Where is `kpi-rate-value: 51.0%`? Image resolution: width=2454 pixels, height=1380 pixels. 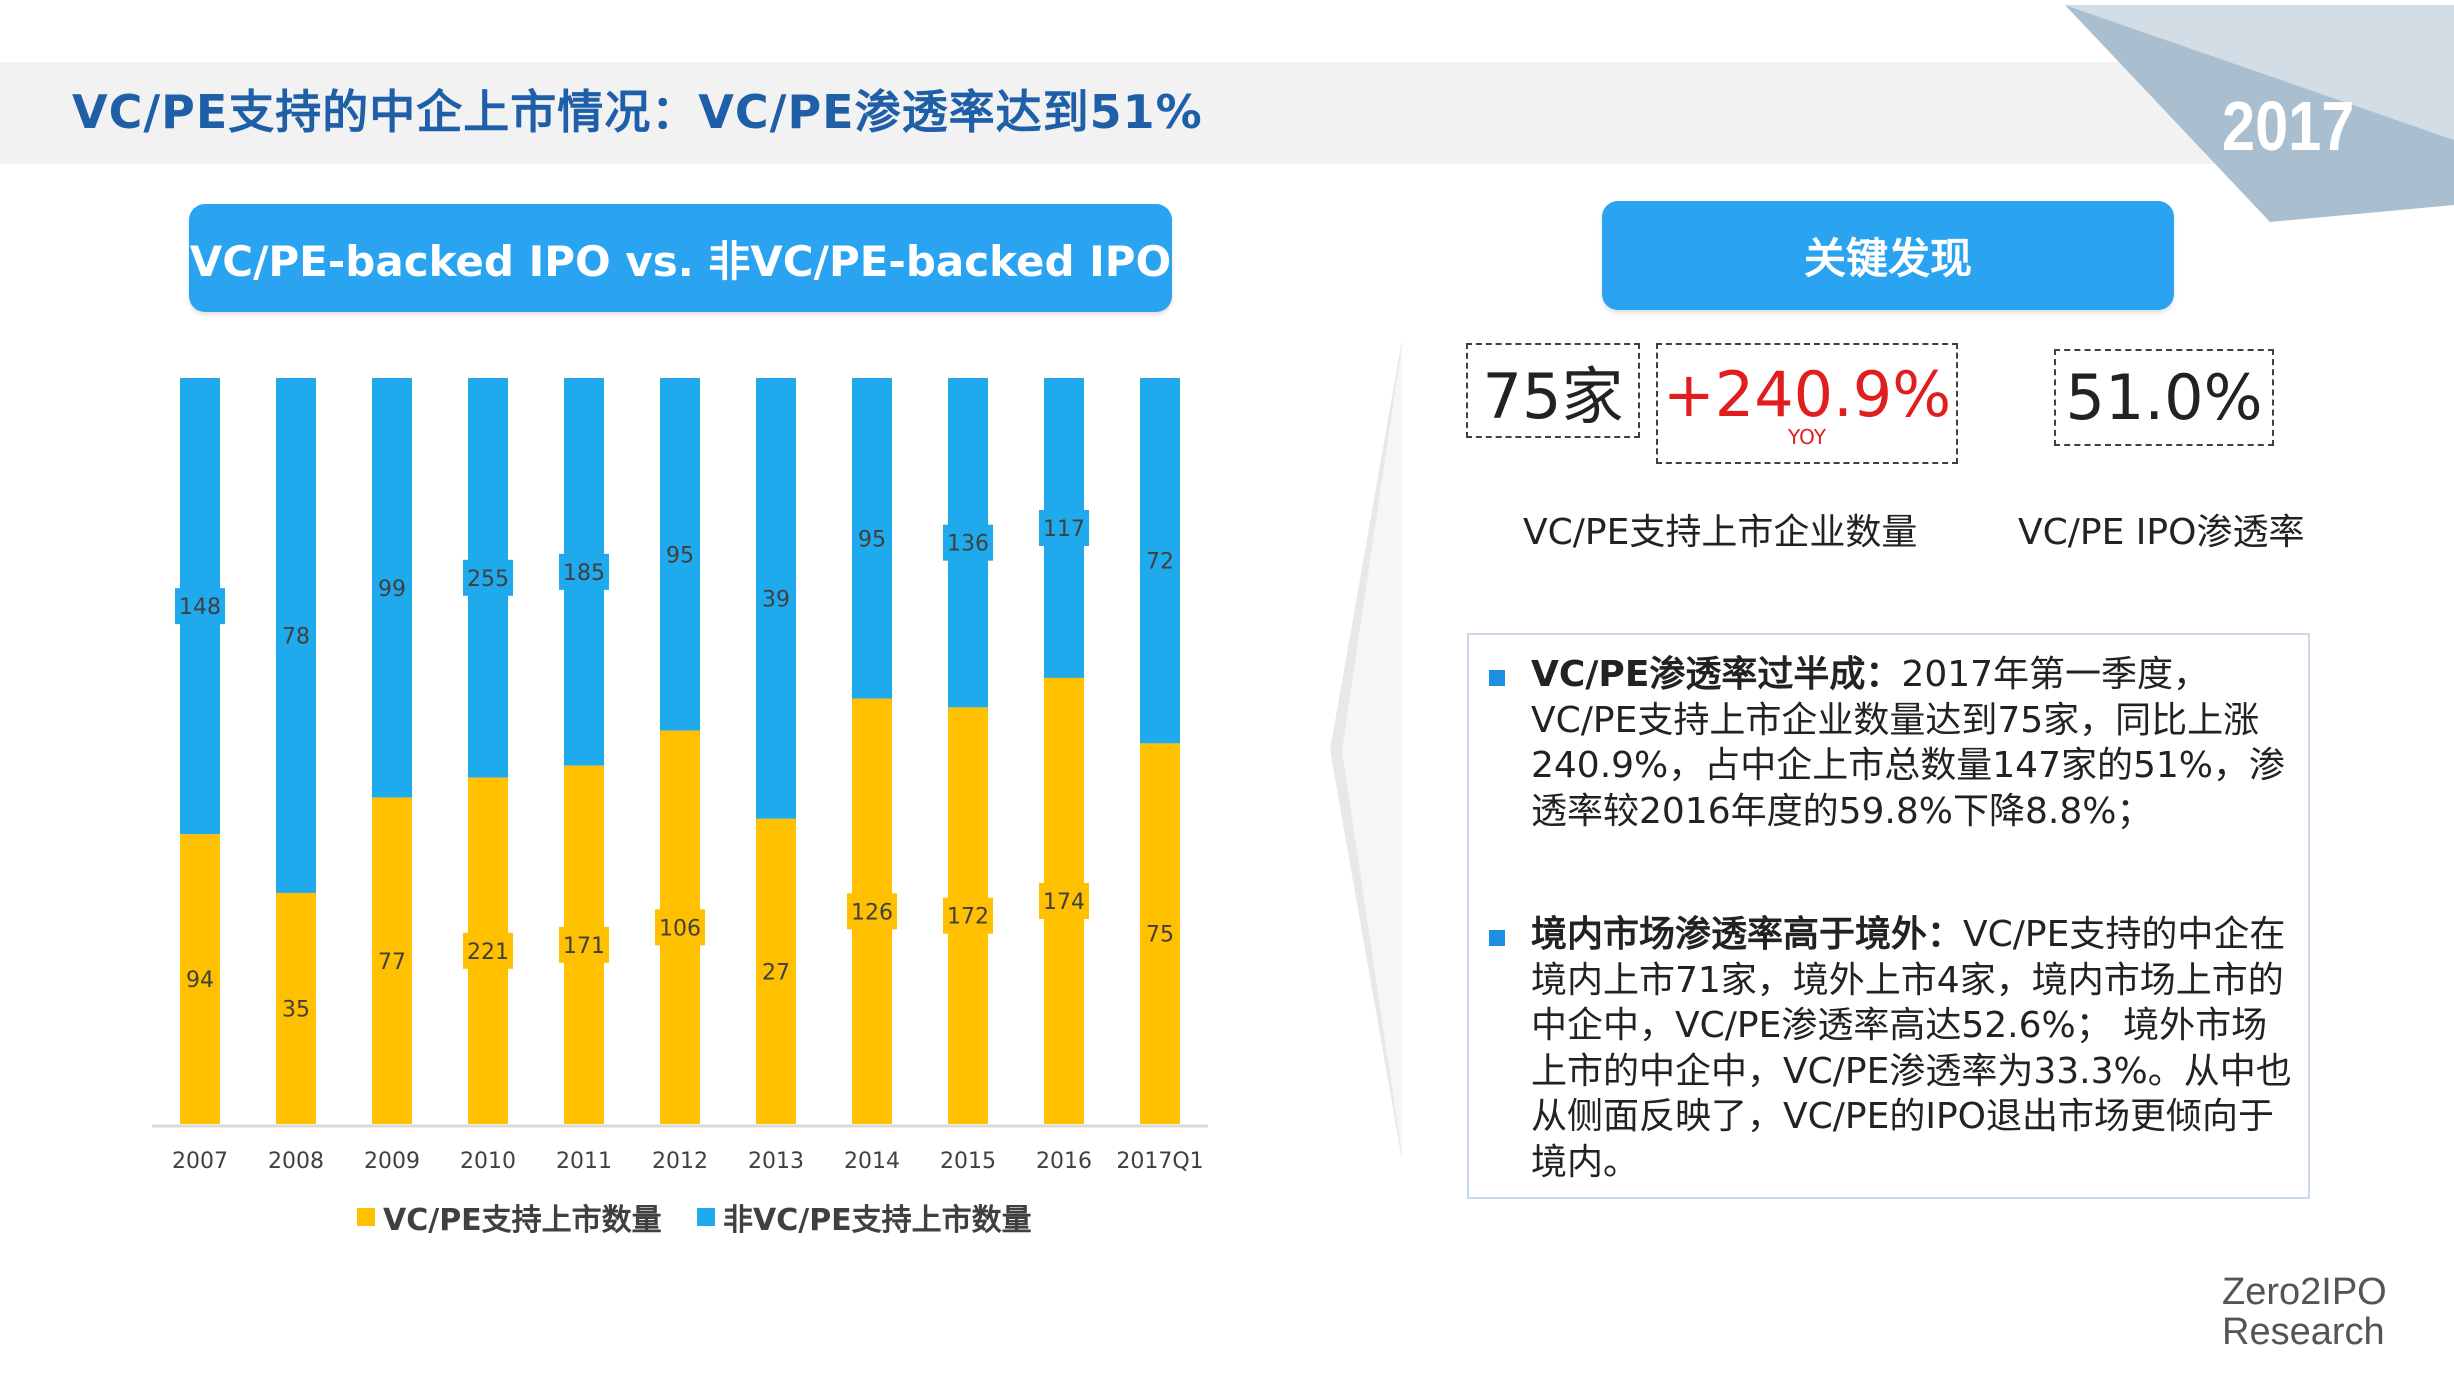
kpi-rate-value: 51.0% is located at coordinates (2164, 397).